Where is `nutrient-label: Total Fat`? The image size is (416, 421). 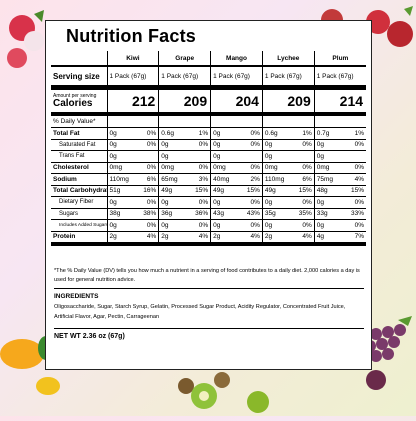
nutrient-label: Total Fat is located at coordinates (79, 133).